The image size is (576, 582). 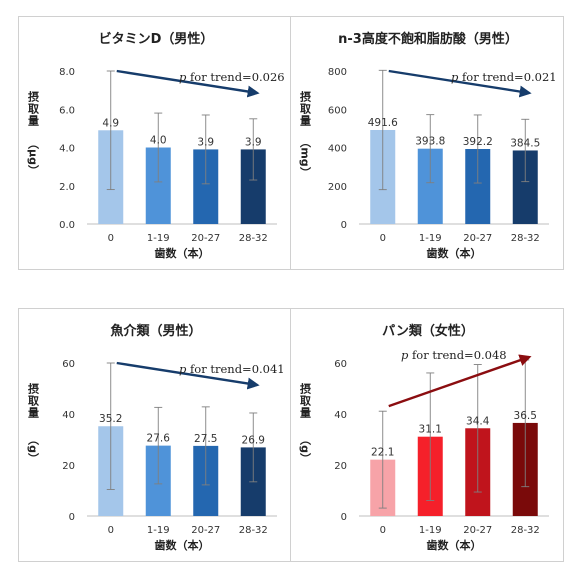 I want to click on trend-p-value: for trend=0.021, so click(x=507, y=77).